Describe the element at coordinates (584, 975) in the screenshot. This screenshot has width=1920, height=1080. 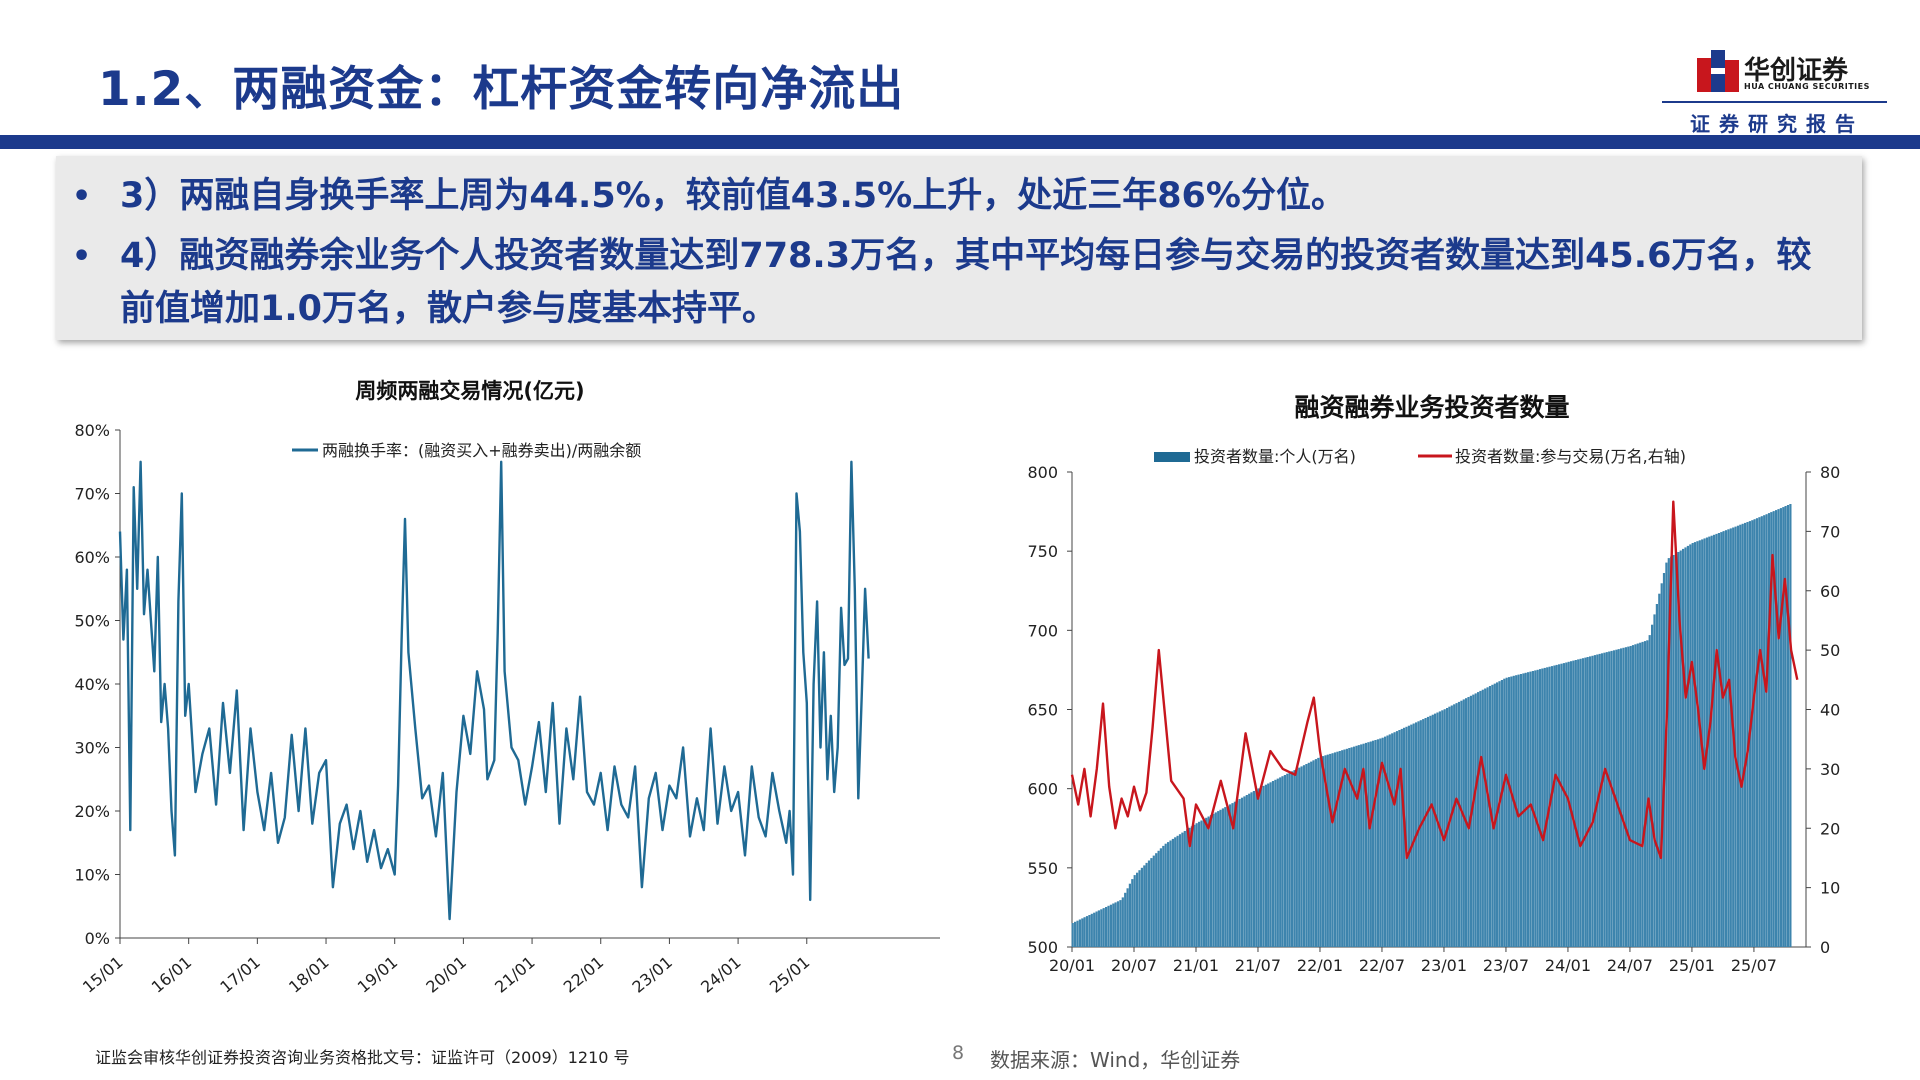
I see `x-tick-label: 22/01` at that location.